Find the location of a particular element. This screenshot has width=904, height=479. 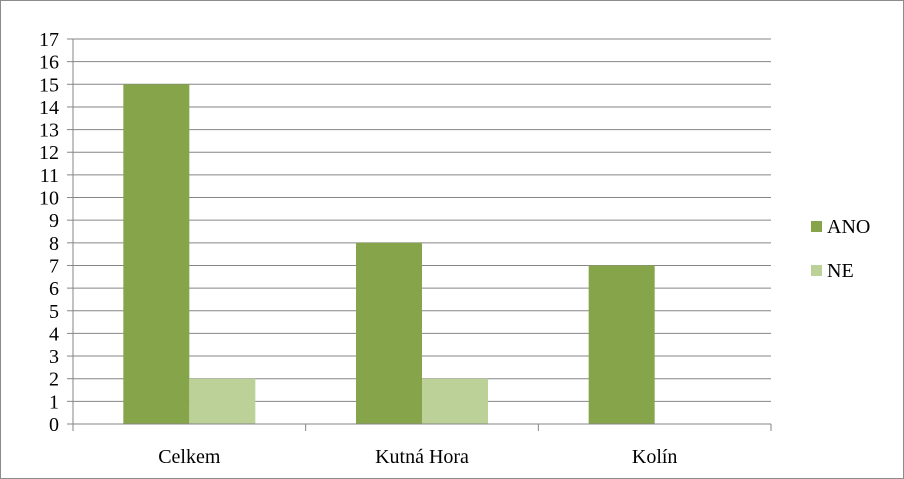

legend-swatch-ano is located at coordinates (816, 226).